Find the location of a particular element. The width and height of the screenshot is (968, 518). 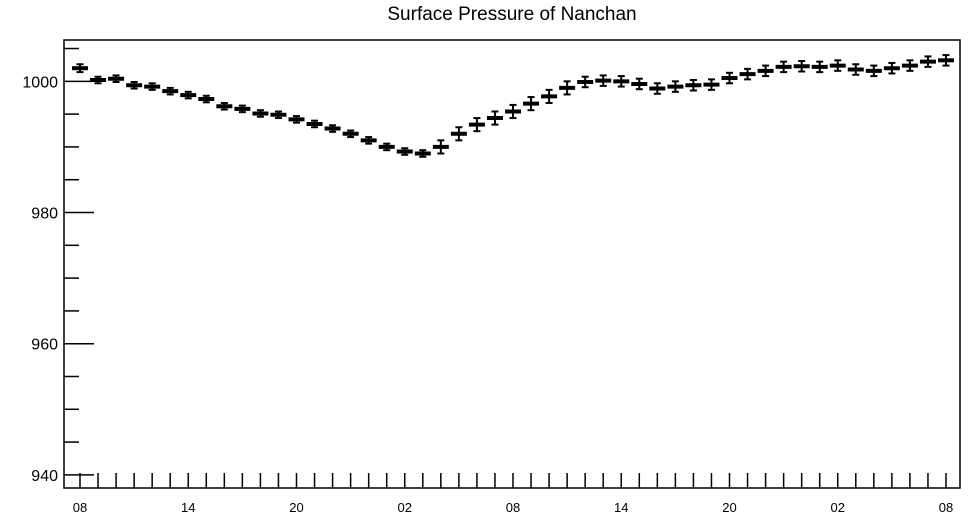

x-axis: 08 14 20 02 08 14 20 02 08 is located at coordinates (513, 494).